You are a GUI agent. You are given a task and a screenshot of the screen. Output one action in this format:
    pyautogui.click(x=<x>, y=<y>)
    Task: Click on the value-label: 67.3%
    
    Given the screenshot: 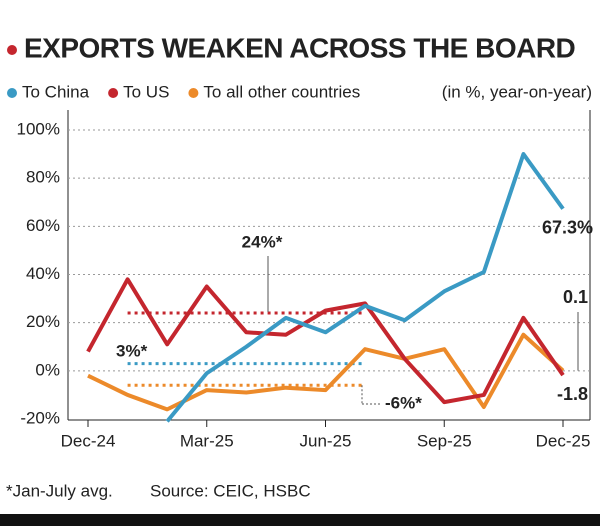 What is the action you would take?
    pyautogui.click(x=567, y=228)
    